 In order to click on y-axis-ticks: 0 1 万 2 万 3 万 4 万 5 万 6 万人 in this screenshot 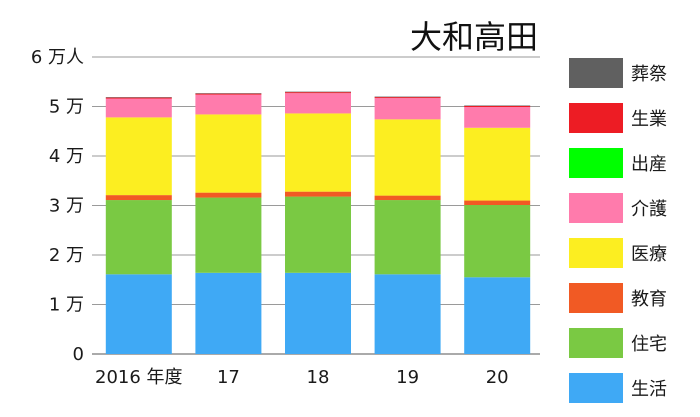, I will do `click(57, 206)`.